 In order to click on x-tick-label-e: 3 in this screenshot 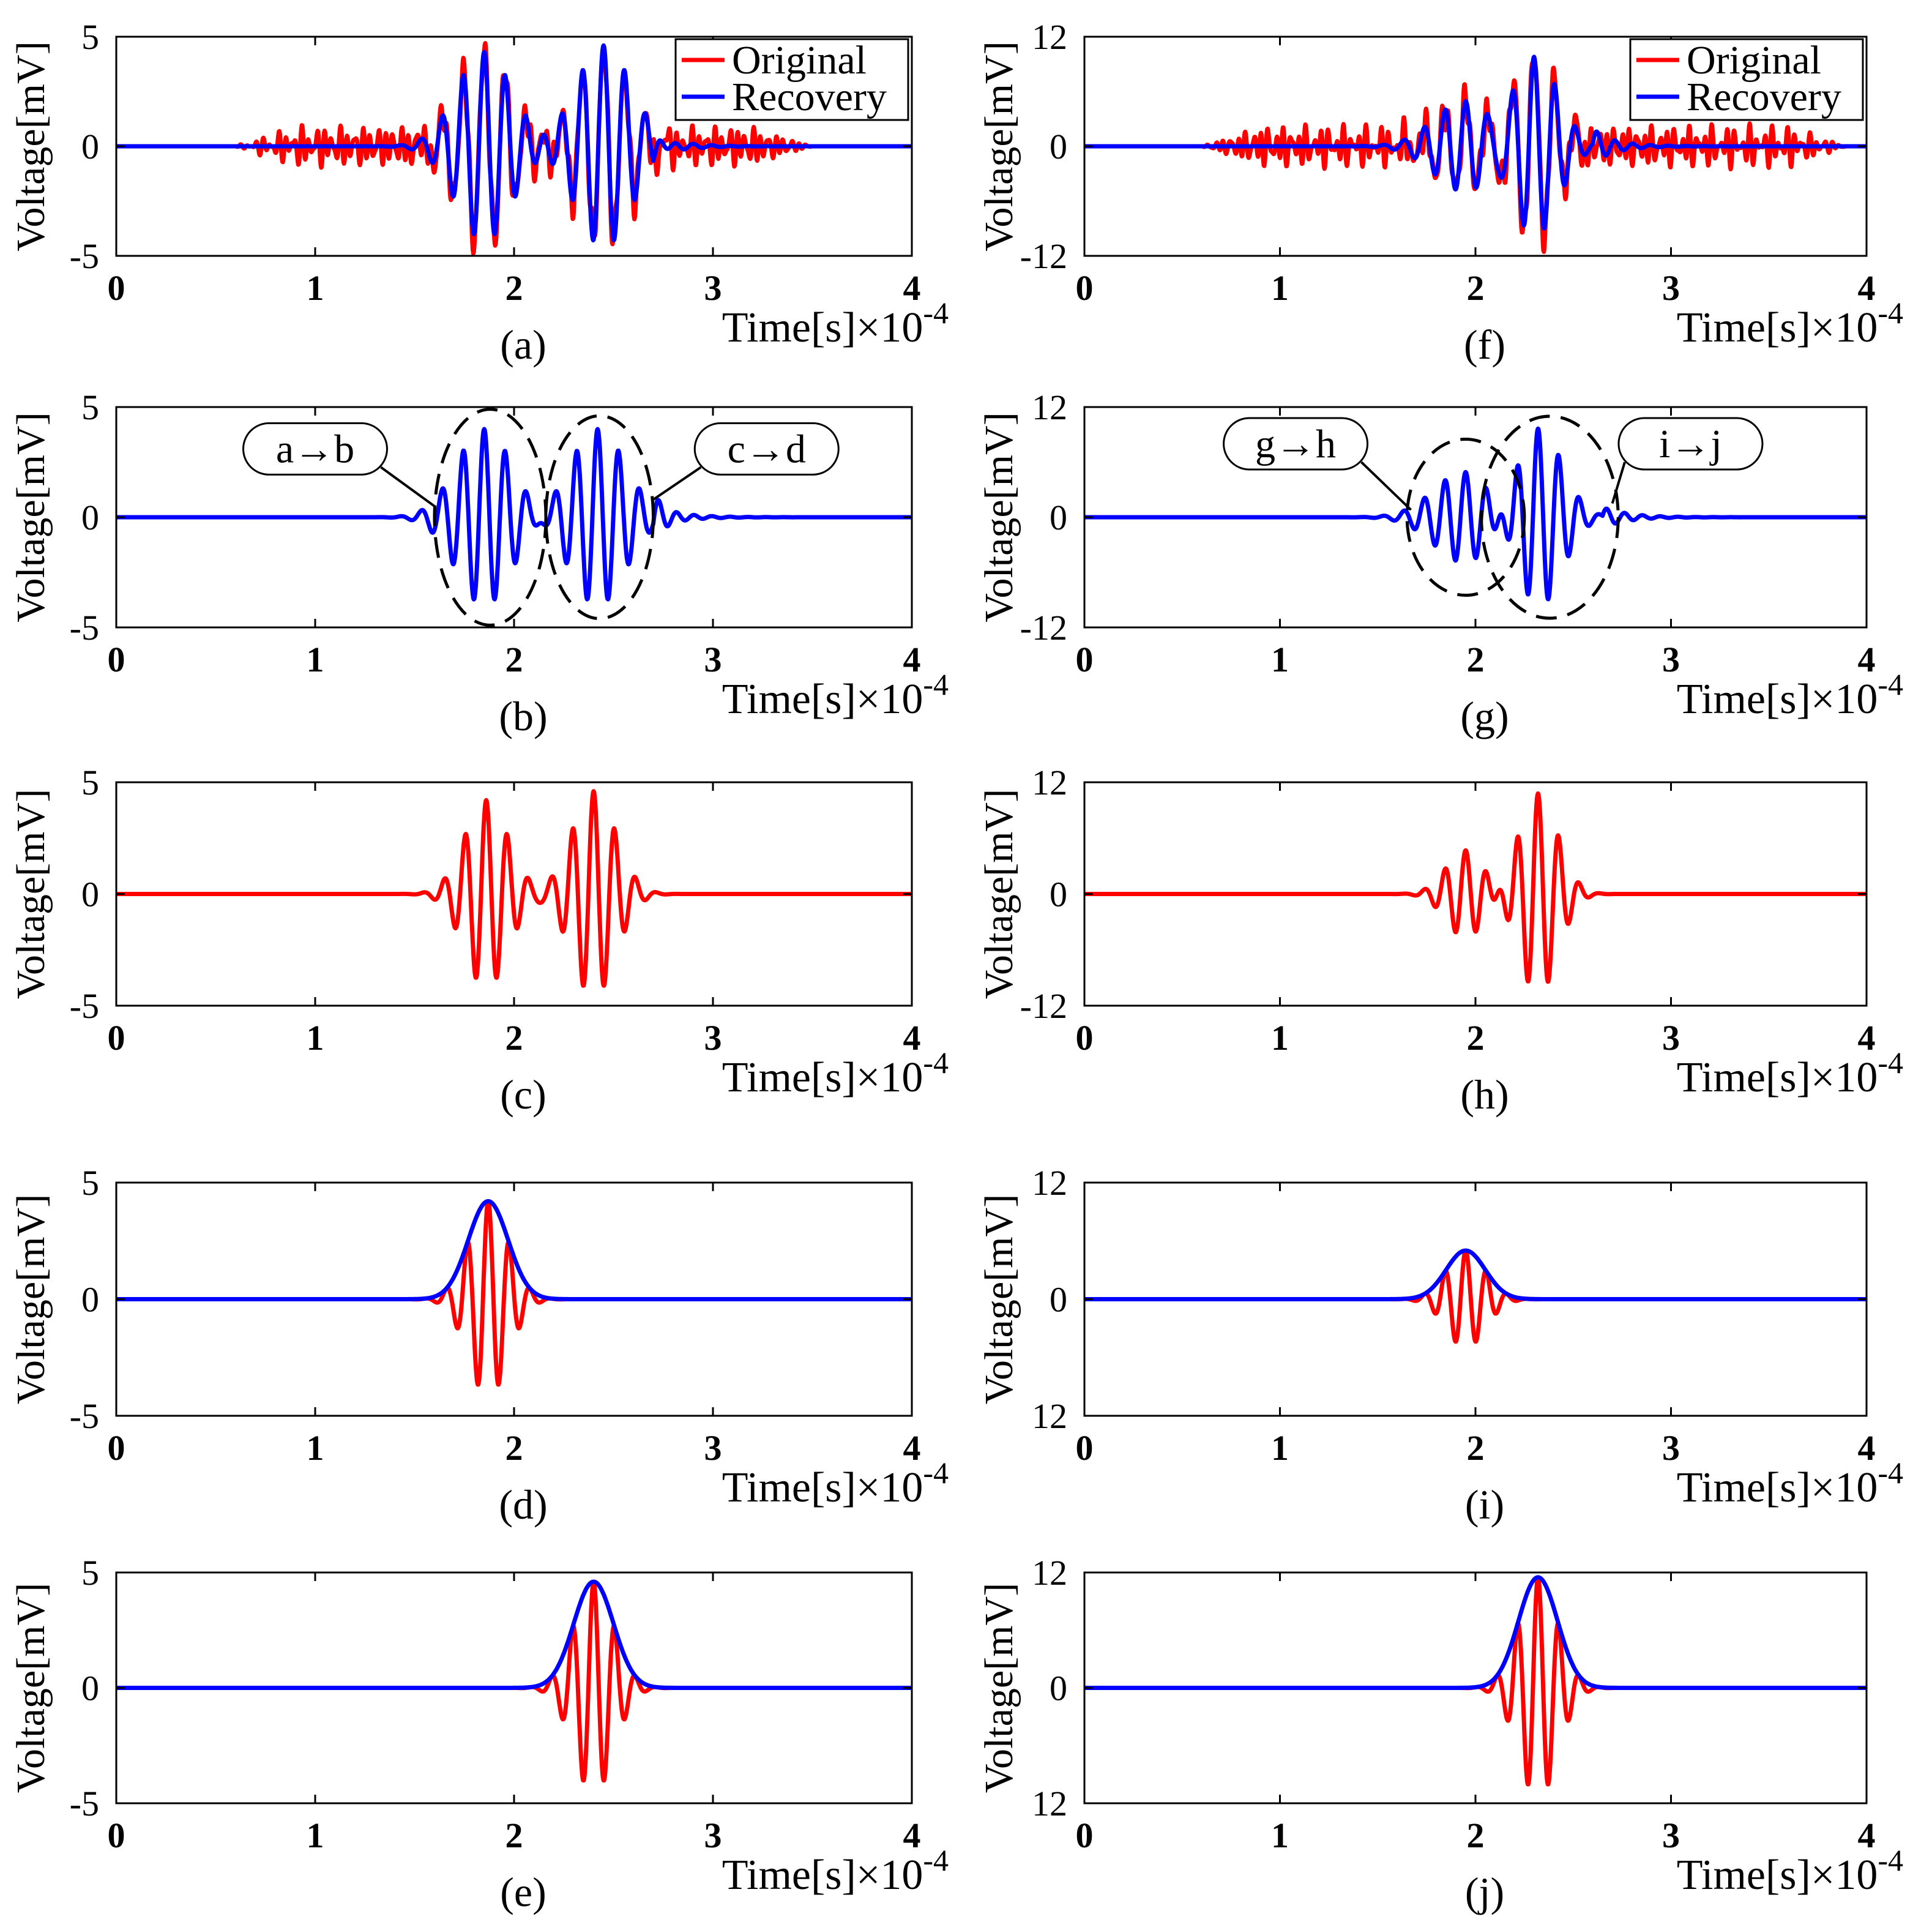, I will do `click(713, 1835)`.